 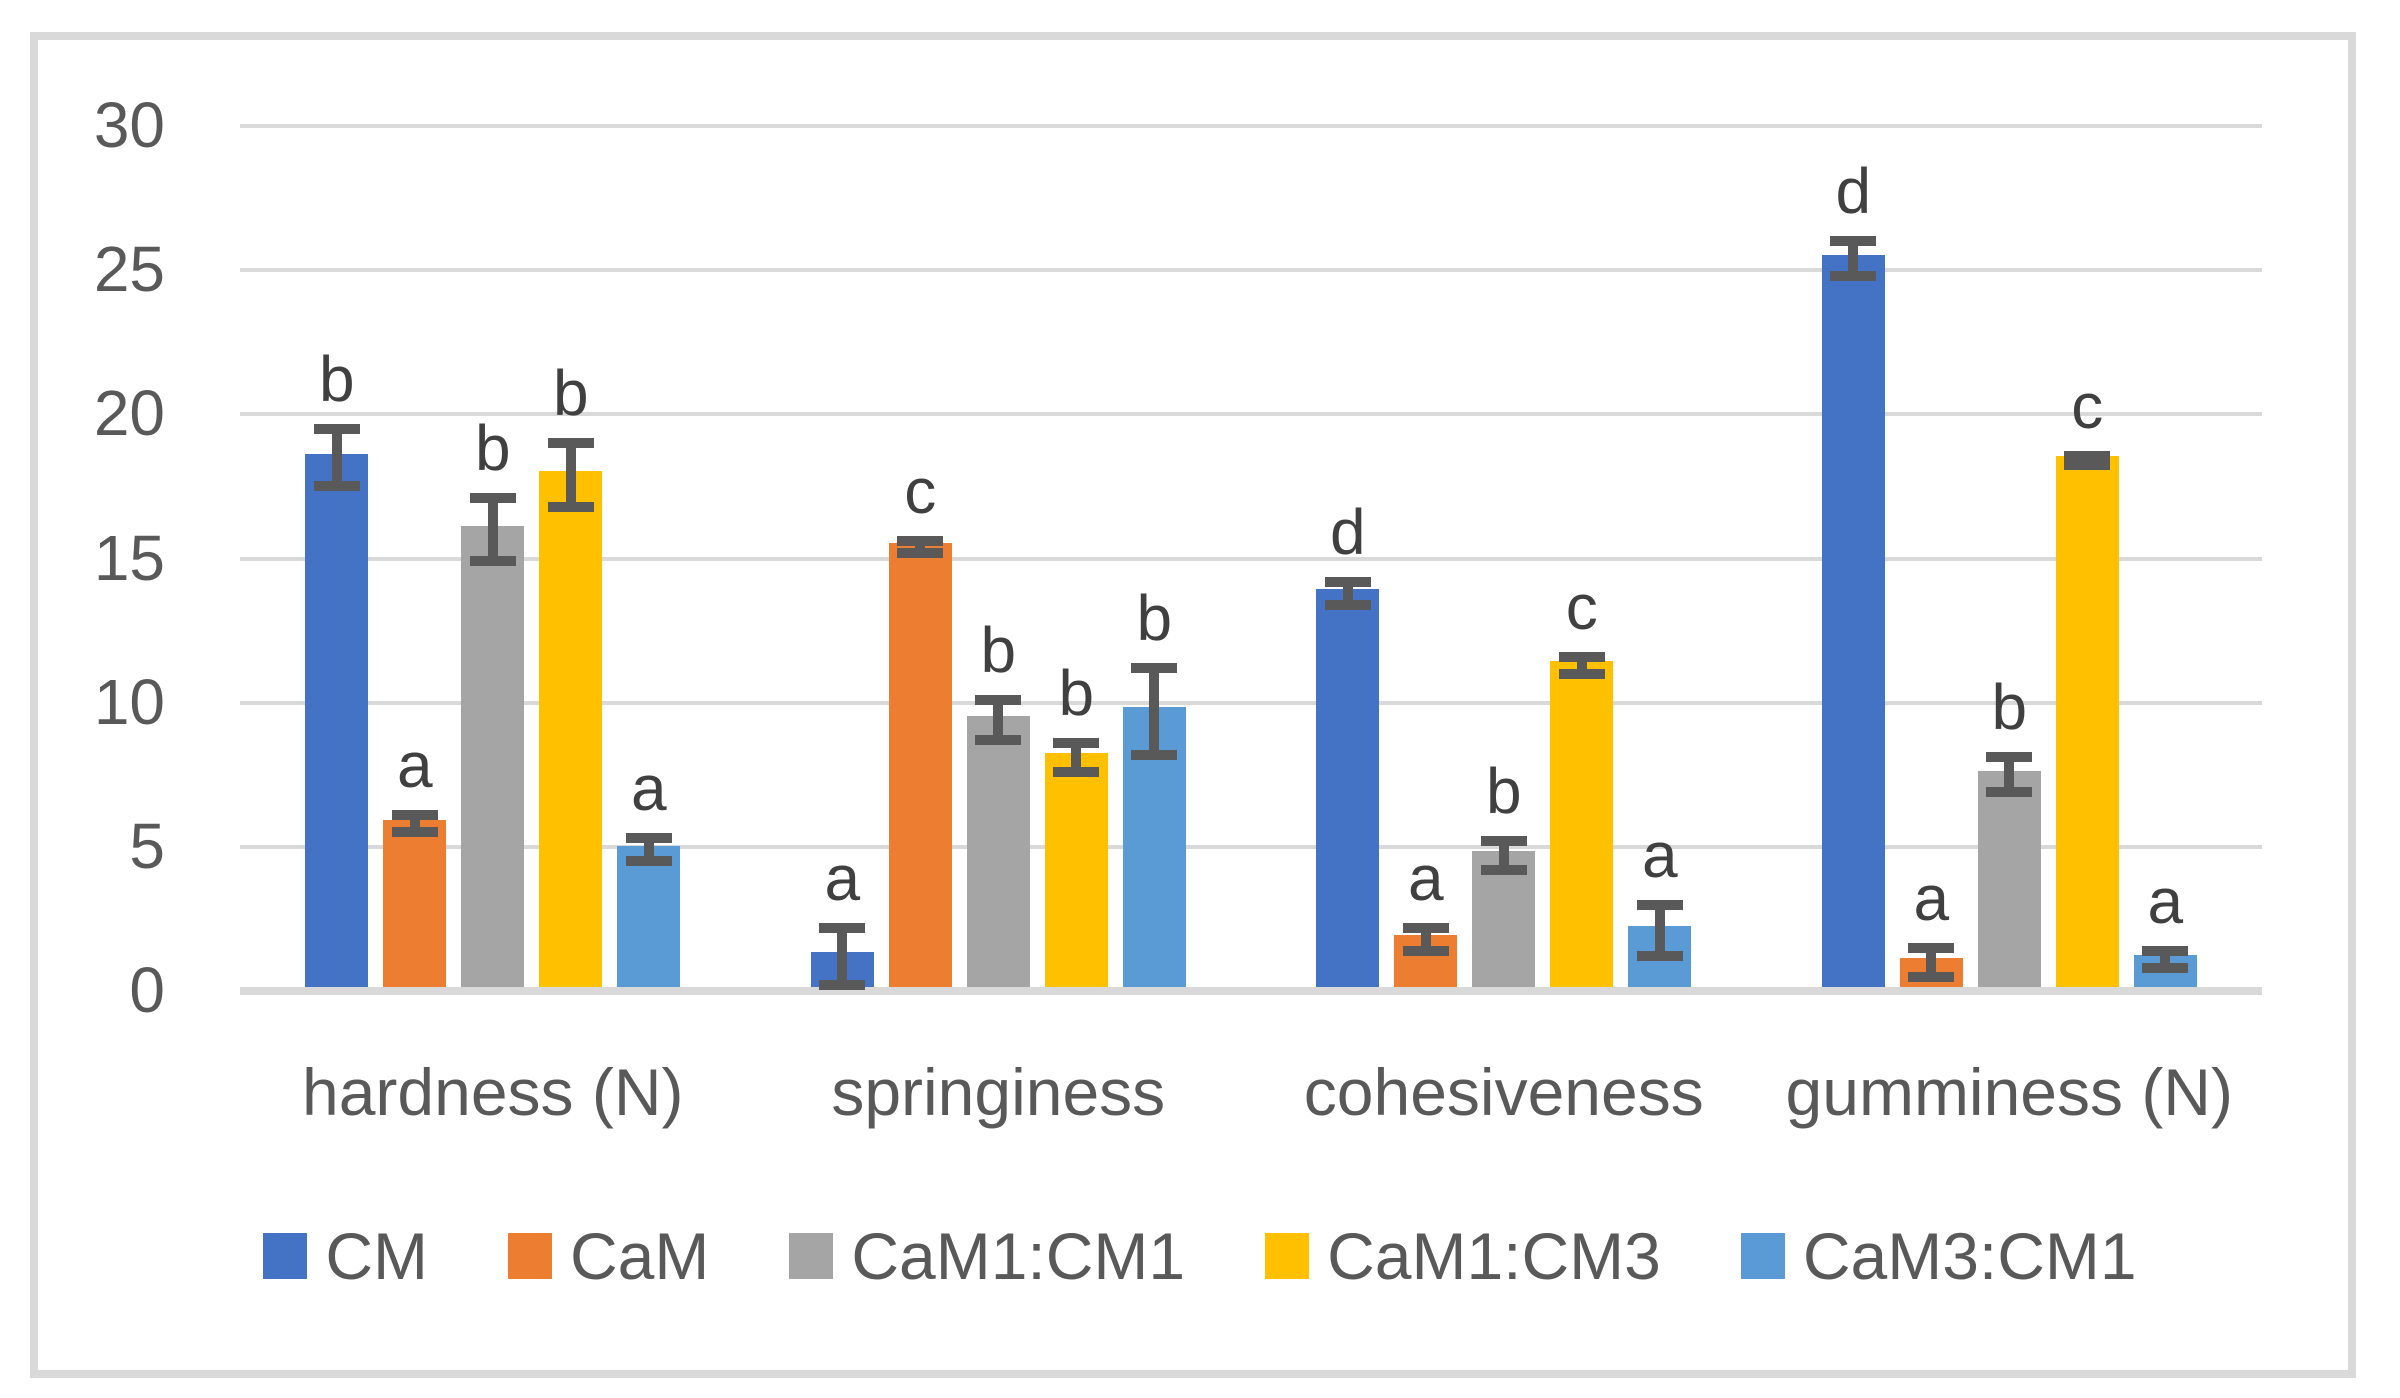 What do you see at coordinates (1018, 1256) in the screenshot?
I see `legend-label: CaM1:CM1` at bounding box center [1018, 1256].